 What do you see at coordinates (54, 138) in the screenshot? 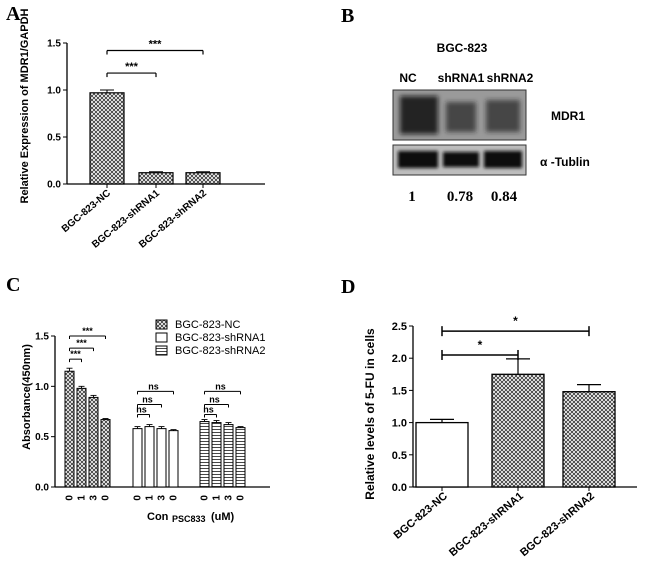
I see `panel-a-ytick-label-1: 0.5` at bounding box center [54, 138].